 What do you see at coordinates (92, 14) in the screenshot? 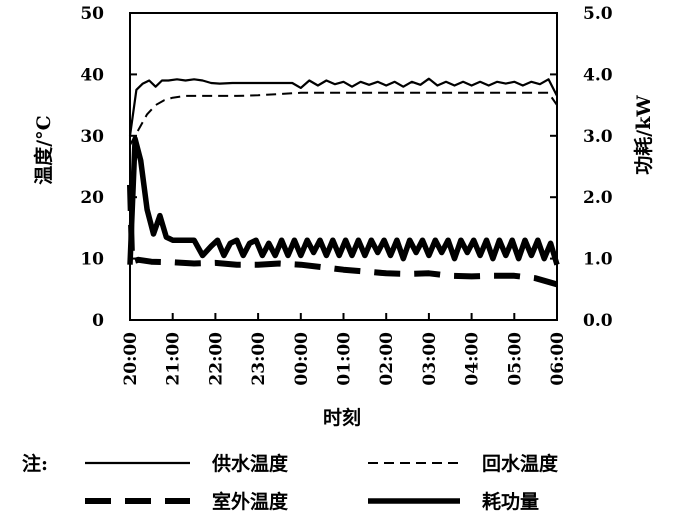
I see `y-left-tick-label: 50` at bounding box center [92, 14].